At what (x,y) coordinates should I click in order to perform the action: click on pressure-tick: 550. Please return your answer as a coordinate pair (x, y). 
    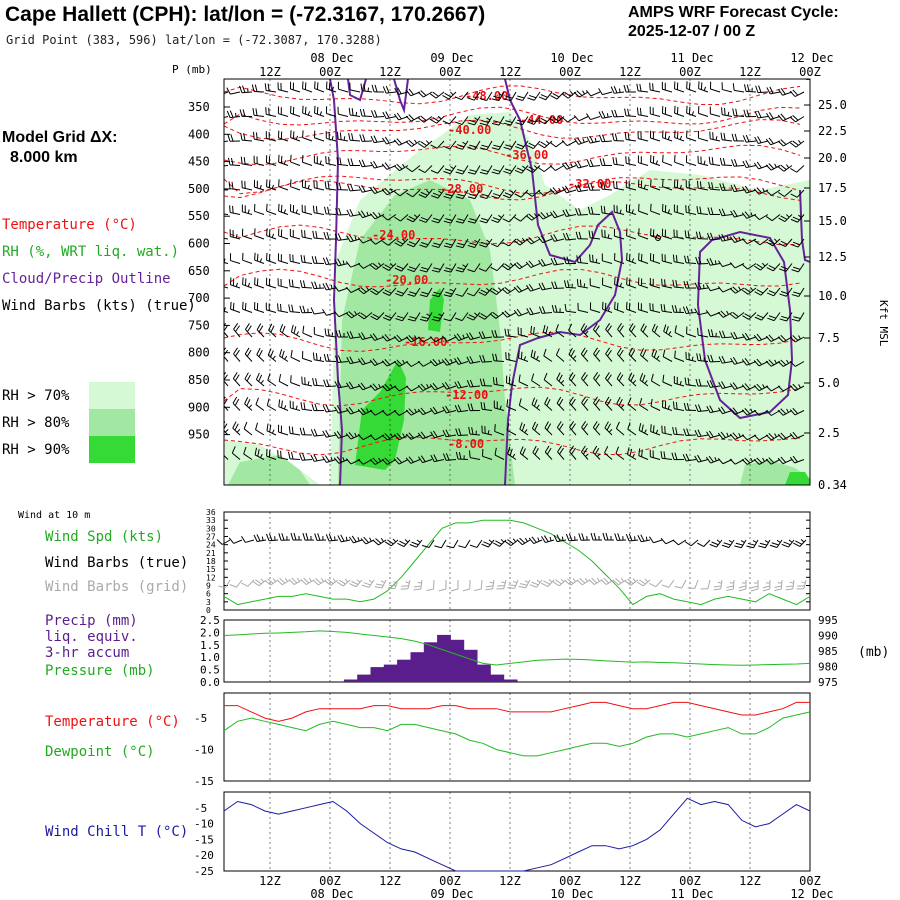
    Looking at the image, I should click on (199, 216).